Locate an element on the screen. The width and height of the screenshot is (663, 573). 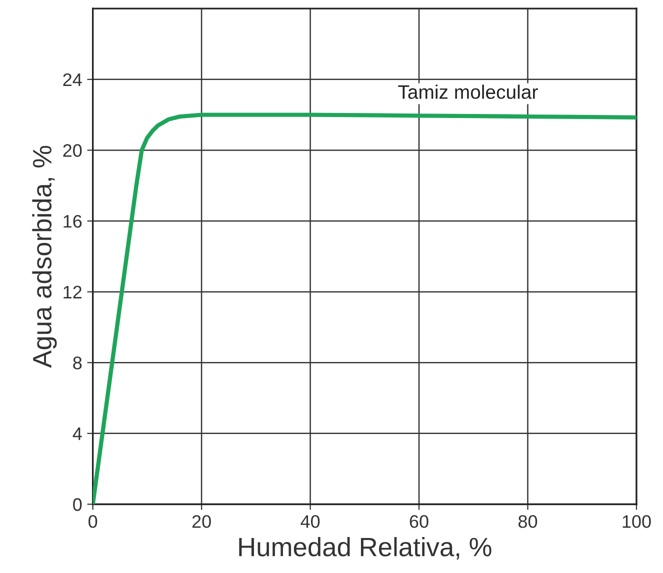
y-tick-label: 0 is located at coordinates (77, 504).